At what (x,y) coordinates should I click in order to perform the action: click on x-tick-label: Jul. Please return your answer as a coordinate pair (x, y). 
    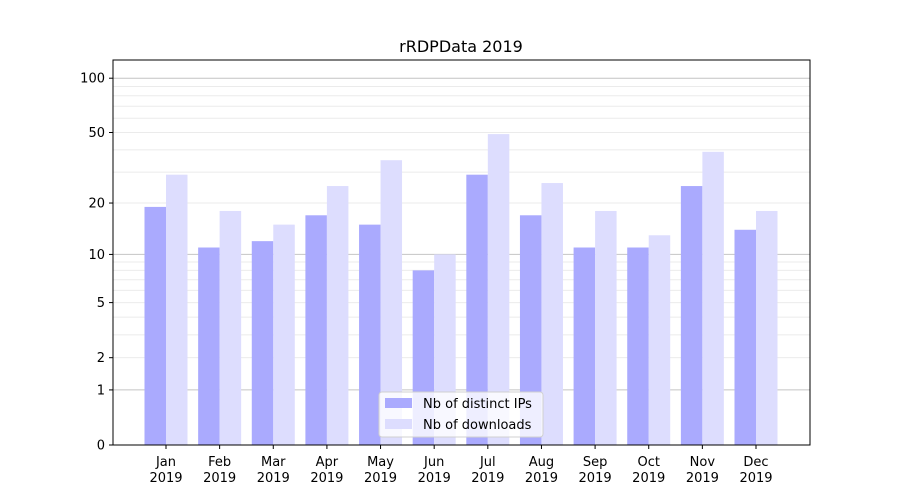
    Looking at the image, I should click on (487, 462).